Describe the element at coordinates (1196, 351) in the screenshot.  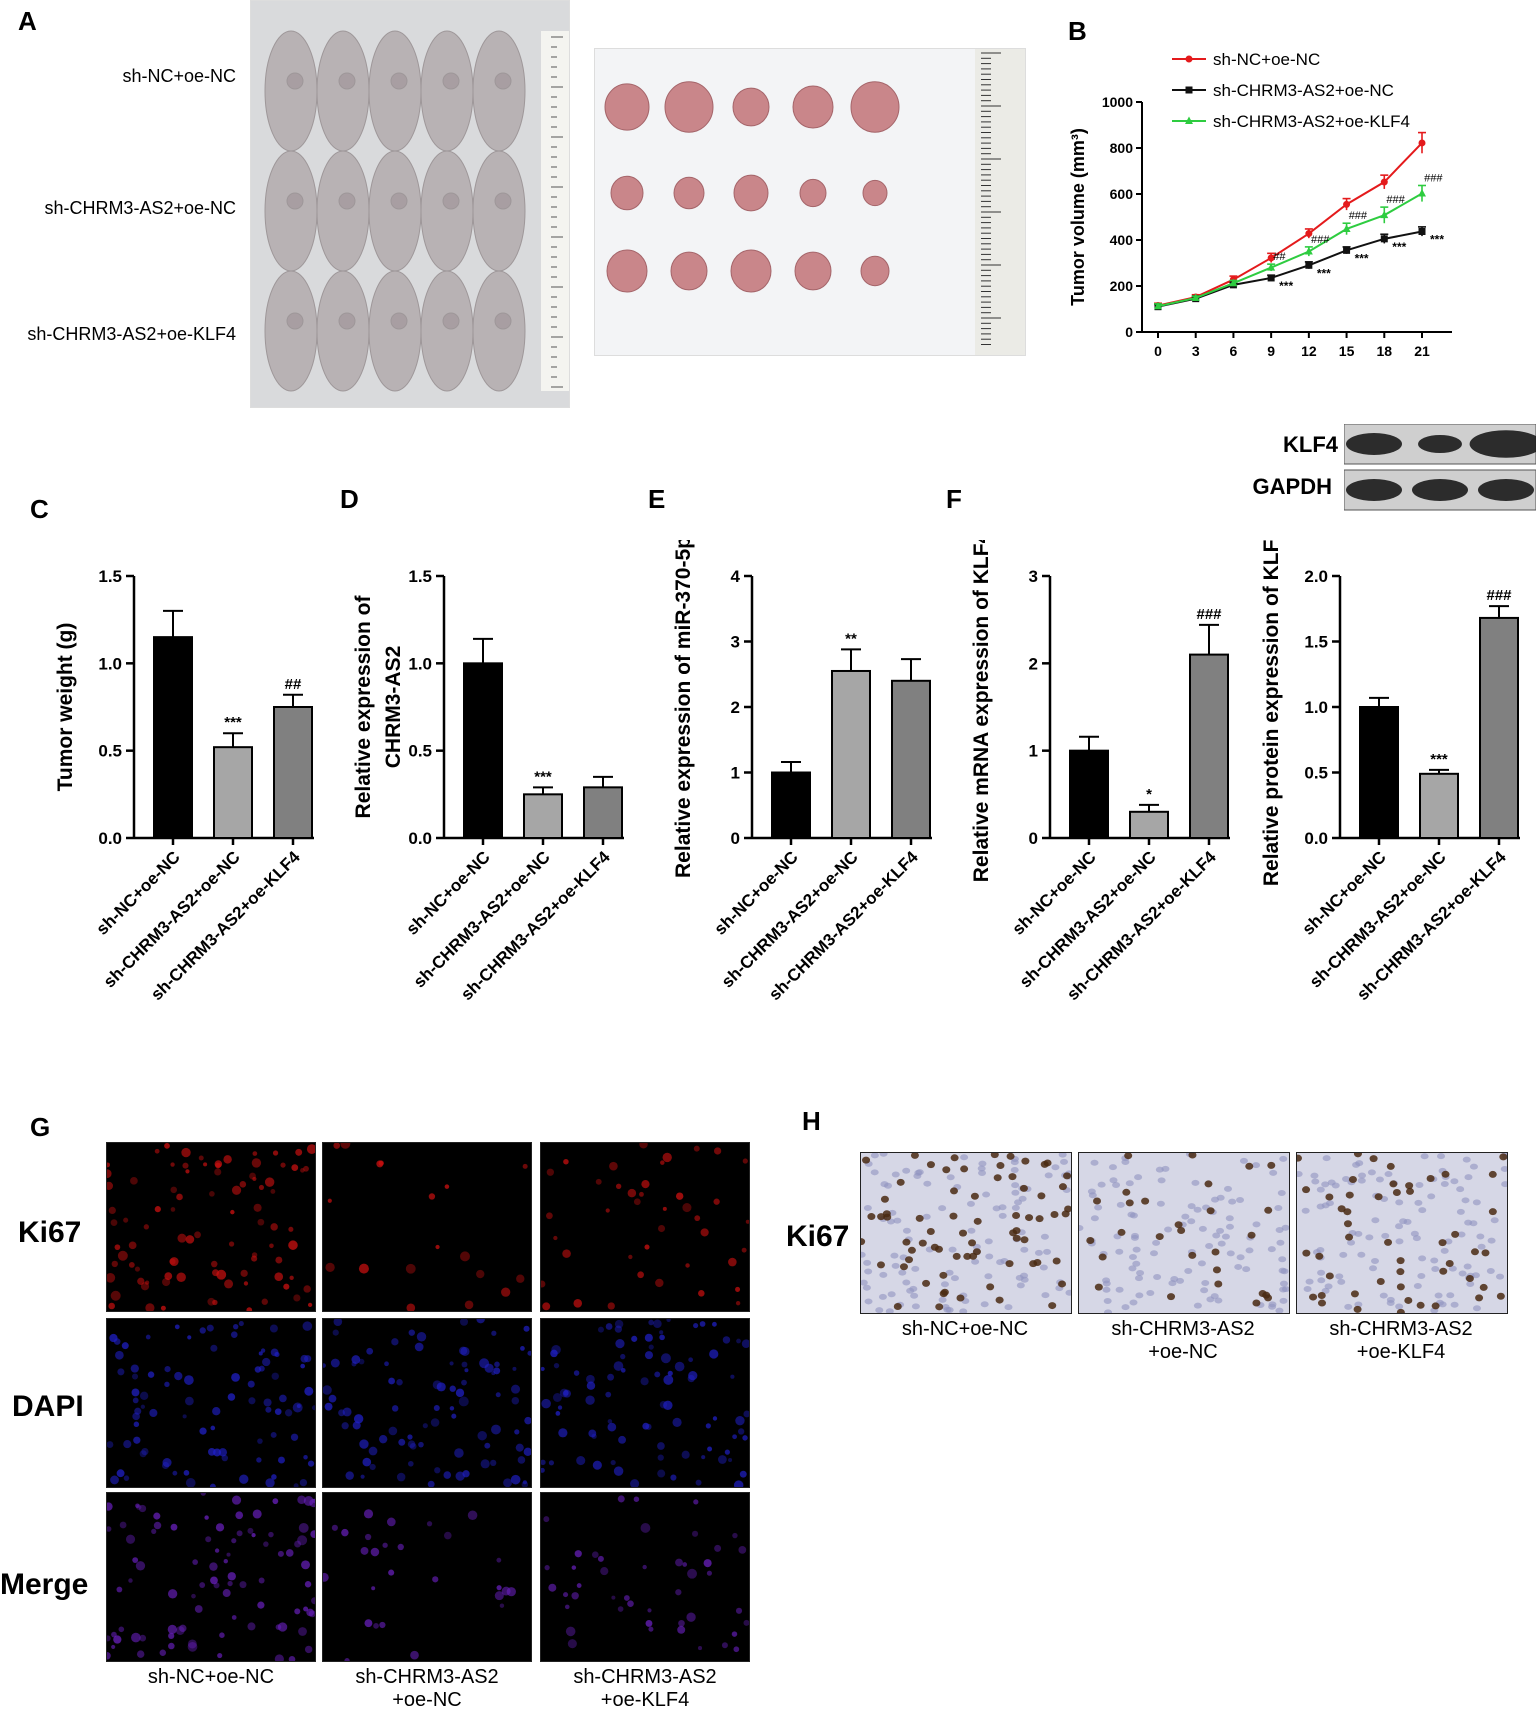
I see `b-xtick-label-1: 3` at that location.